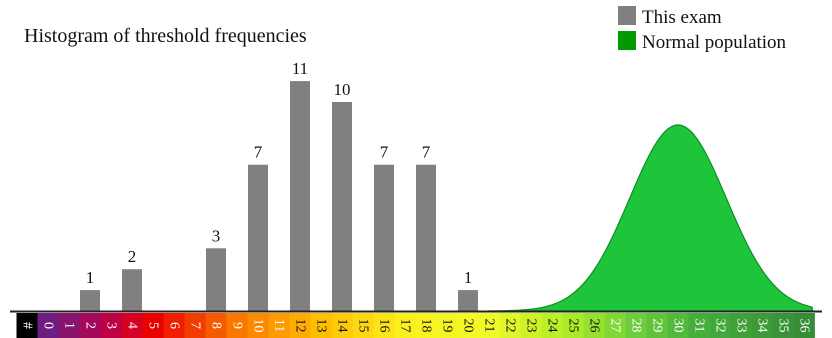 The height and width of the screenshot is (338, 832). I want to click on scale-label-20: 20, so click(468, 326).